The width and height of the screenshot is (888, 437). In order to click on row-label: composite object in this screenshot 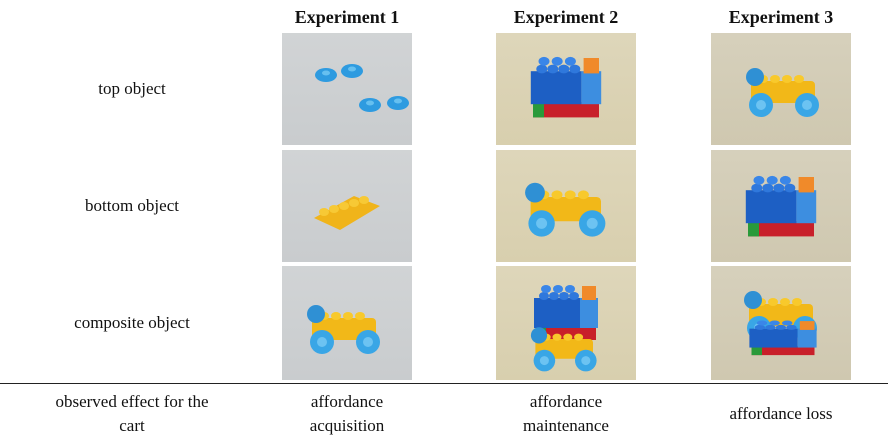, I will do `click(132, 322)`.